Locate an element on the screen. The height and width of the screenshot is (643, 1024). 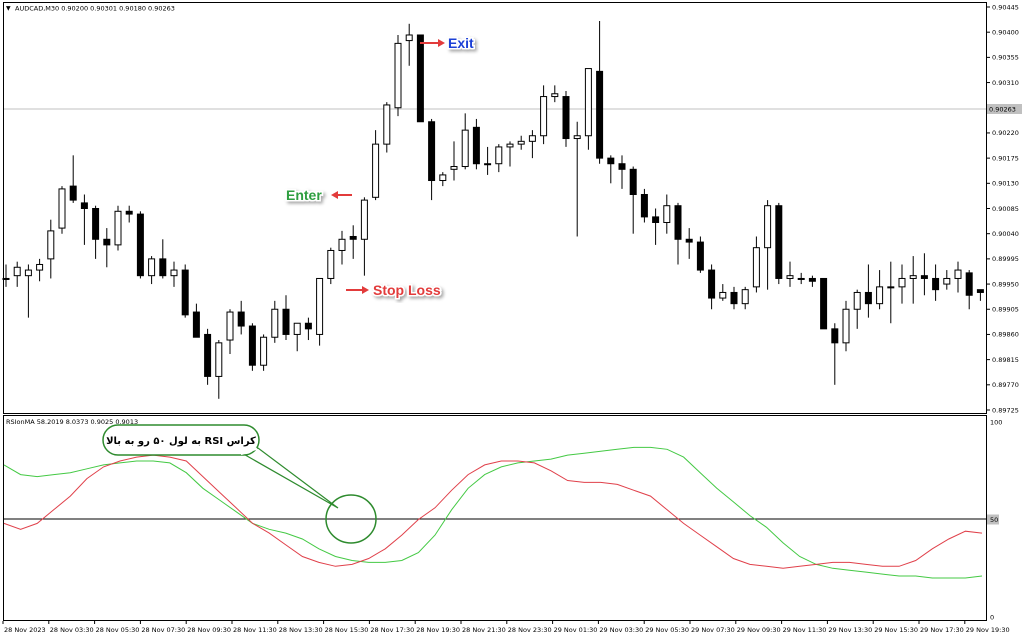
indicator-axis: 100 50 0 is located at coordinates (994, 520).